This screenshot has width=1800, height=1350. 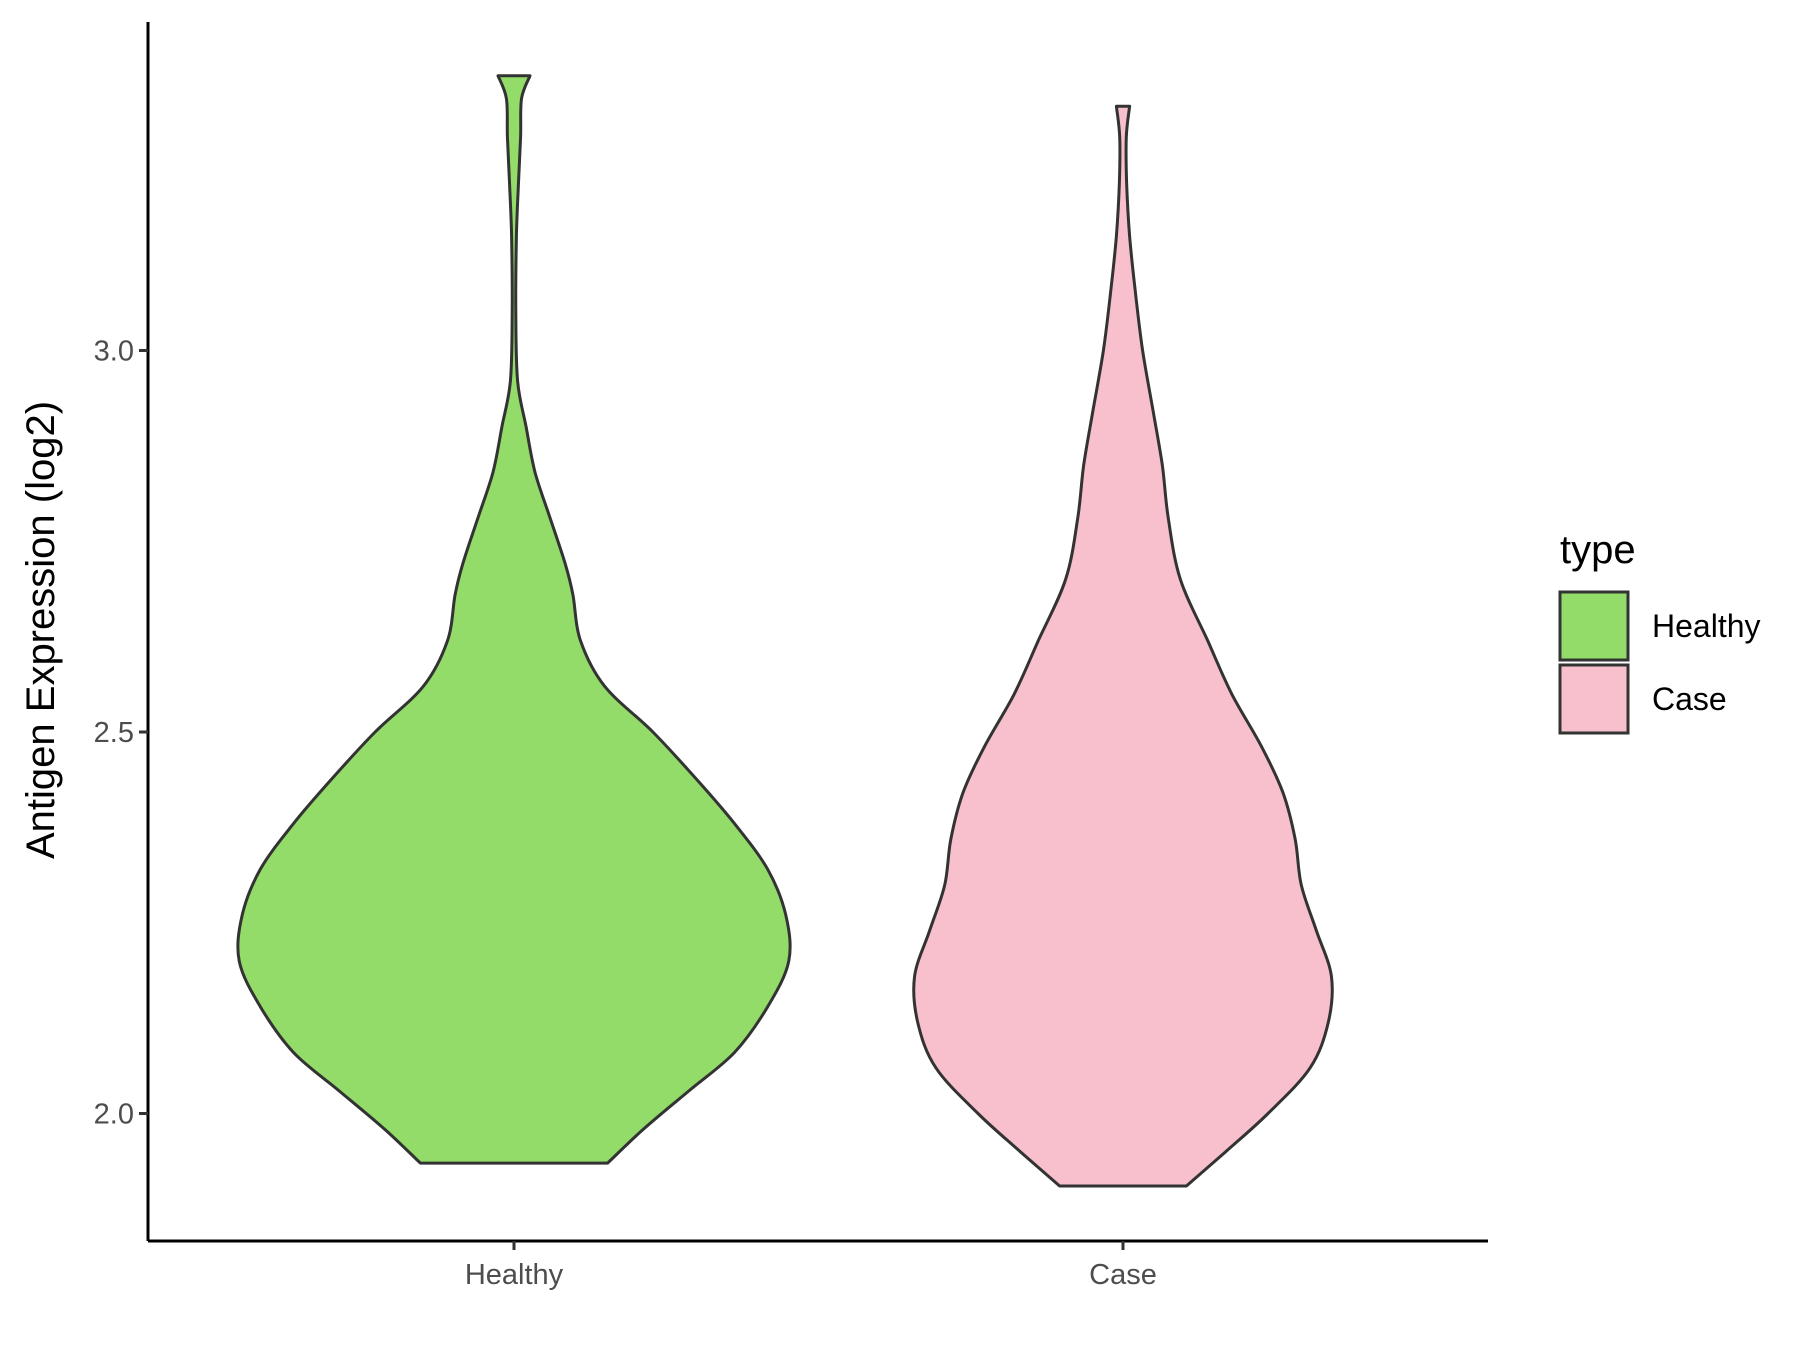 What do you see at coordinates (1123, 1275) in the screenshot?
I see `x-tick-label: Case` at bounding box center [1123, 1275].